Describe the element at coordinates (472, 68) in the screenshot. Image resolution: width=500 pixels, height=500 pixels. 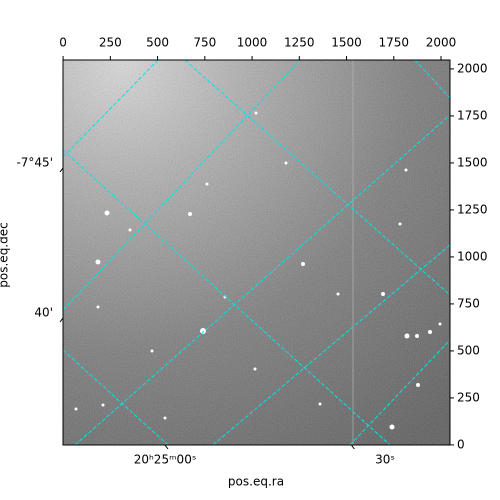
I see `y-tick-label: 2000` at that location.